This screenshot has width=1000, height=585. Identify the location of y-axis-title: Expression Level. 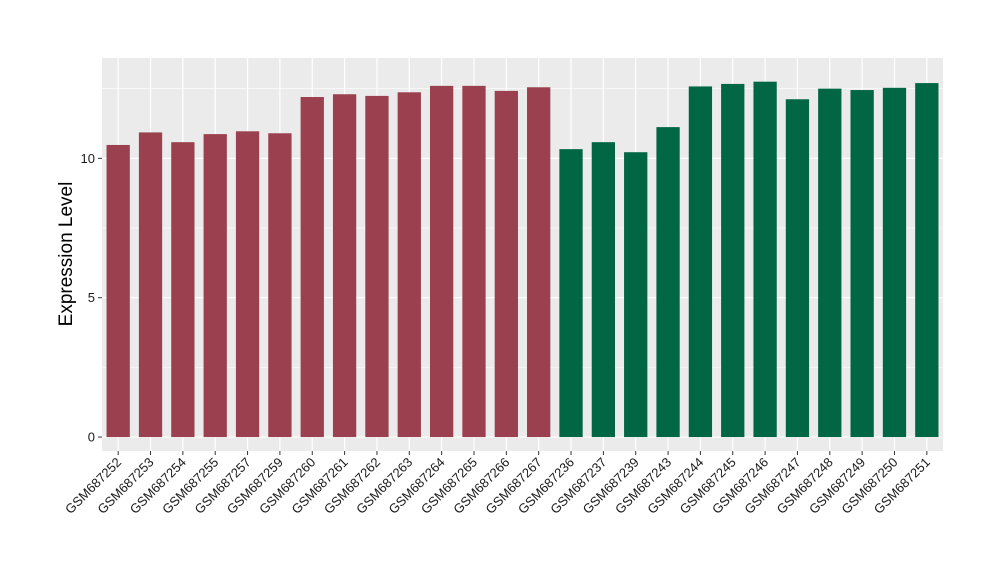
(66, 254).